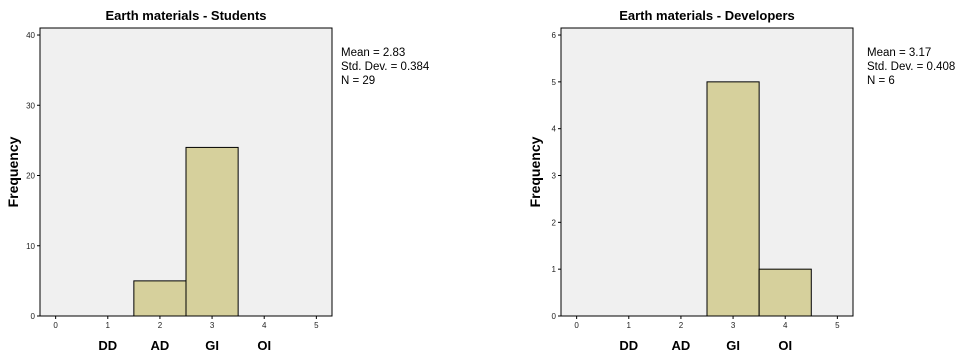 This screenshot has height=354, width=976. I want to click on stat-std-dev: Std. Dev. = 0.408, so click(911, 67).